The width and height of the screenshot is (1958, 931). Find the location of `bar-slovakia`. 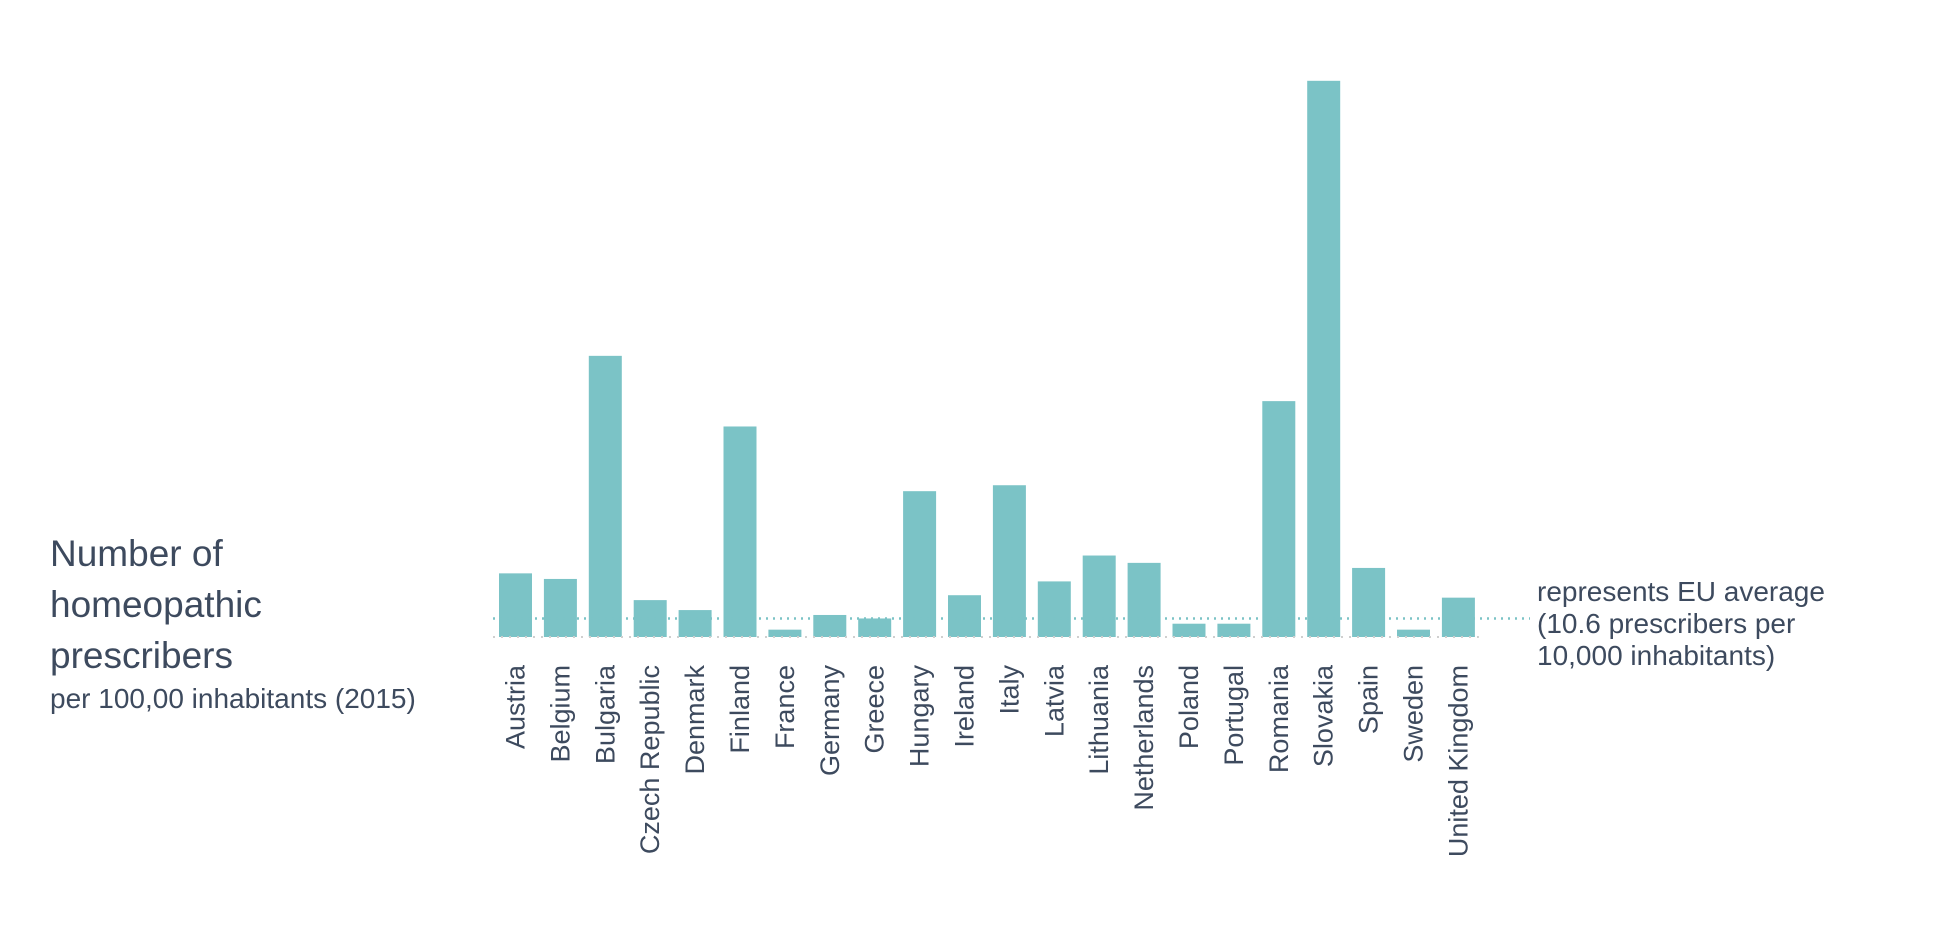

bar-slovakia is located at coordinates (1324, 359).